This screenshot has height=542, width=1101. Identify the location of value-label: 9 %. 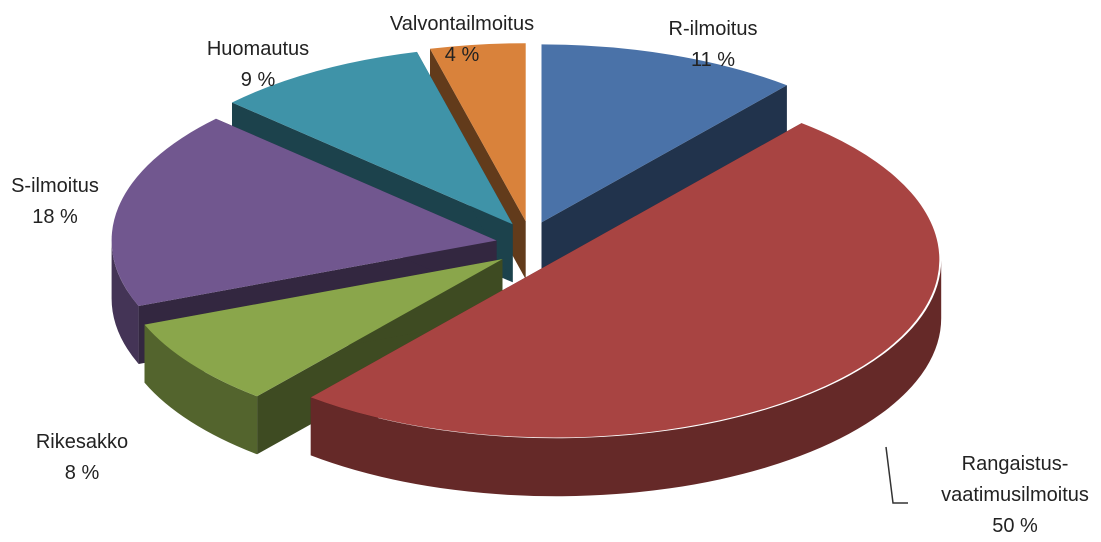
(258, 80).